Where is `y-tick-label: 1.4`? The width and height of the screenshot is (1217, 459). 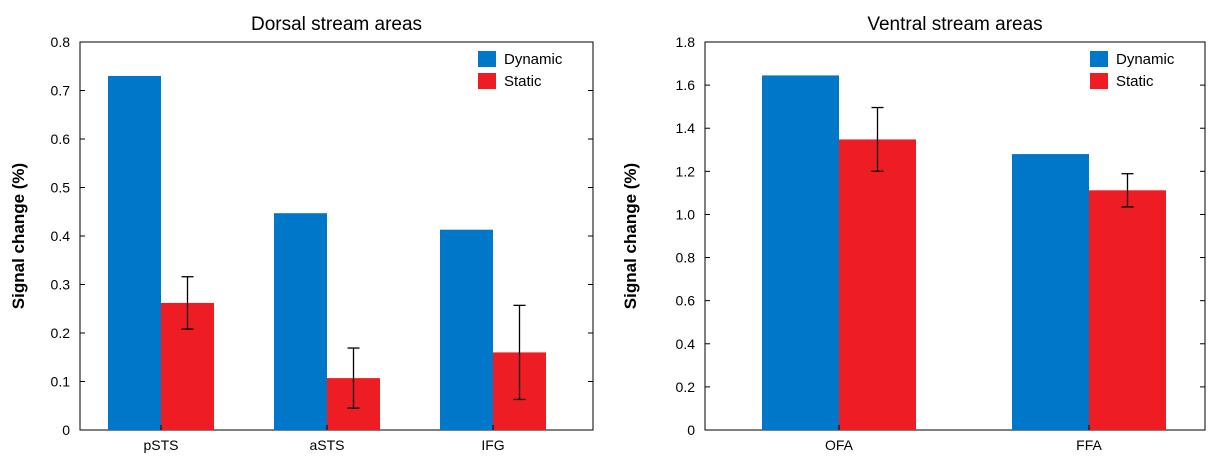 y-tick-label: 1.4 is located at coordinates (686, 128).